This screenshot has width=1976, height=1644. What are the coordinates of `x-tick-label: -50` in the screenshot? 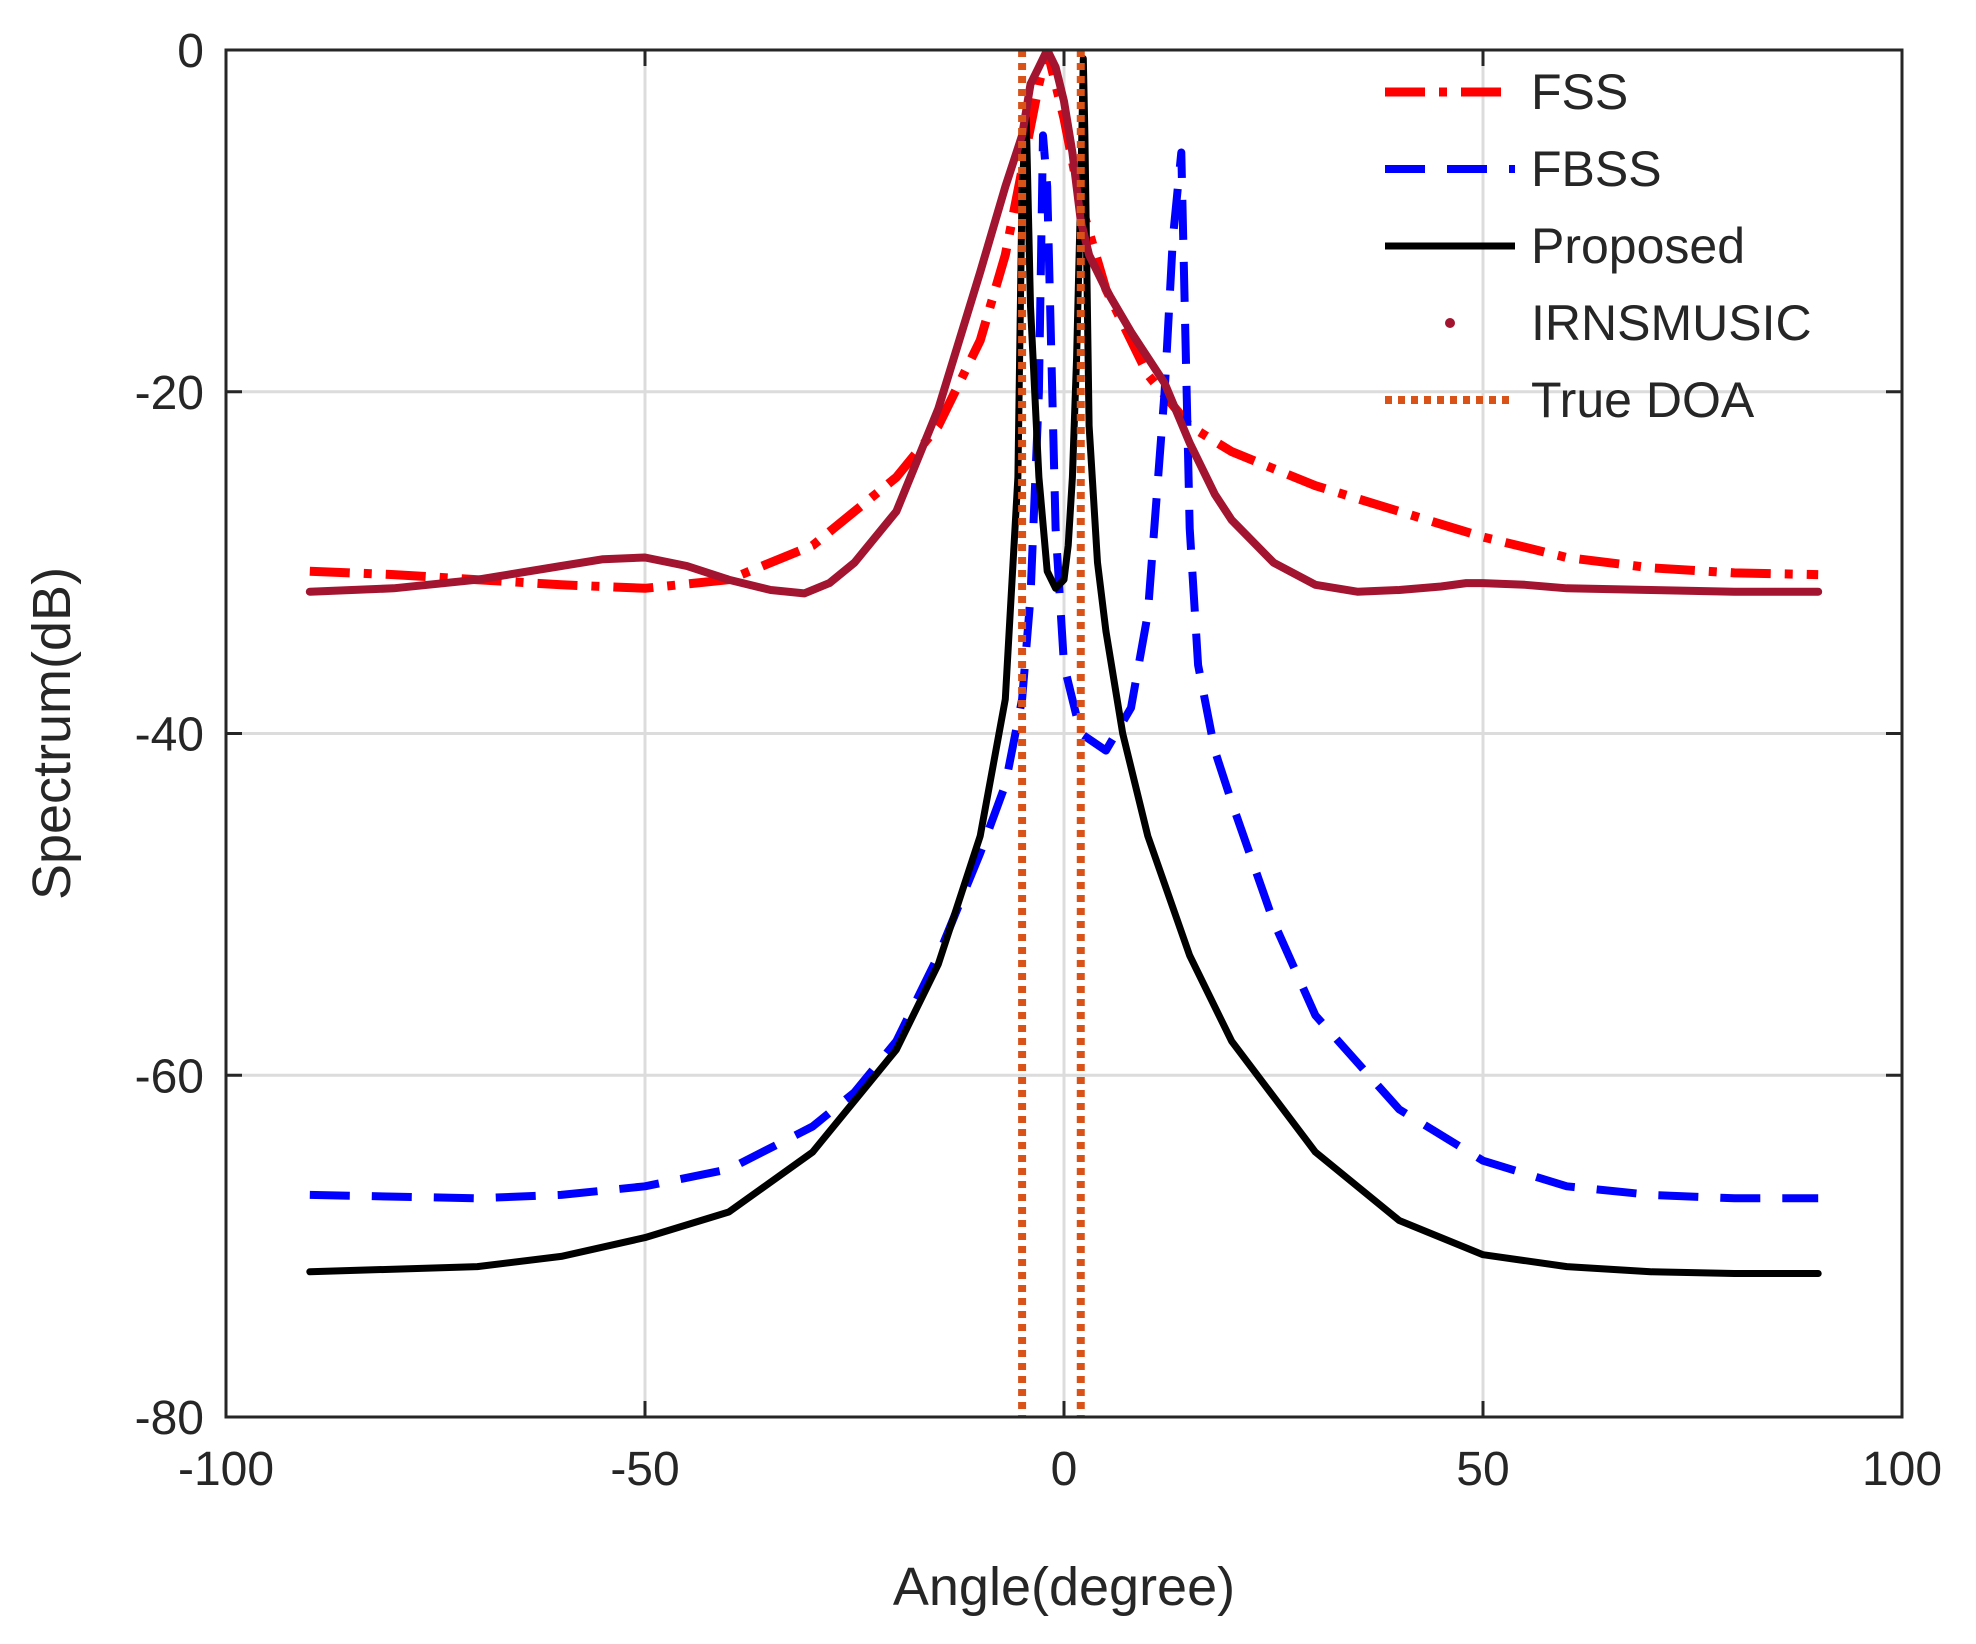 It's located at (644, 1469).